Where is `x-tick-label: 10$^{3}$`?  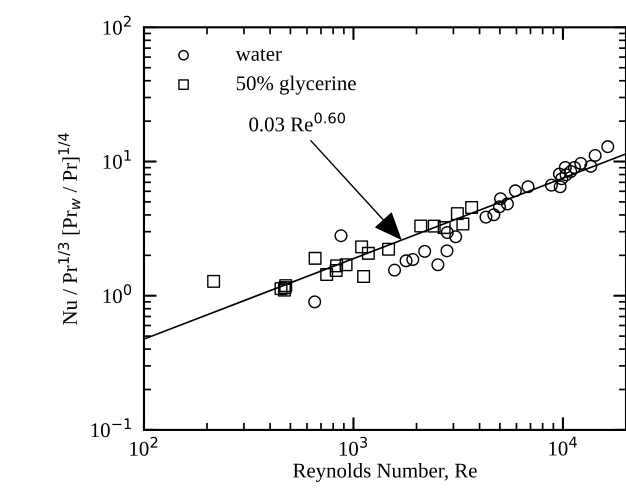
x-tick-label: 10$^{3}$ is located at coordinates (354, 446).